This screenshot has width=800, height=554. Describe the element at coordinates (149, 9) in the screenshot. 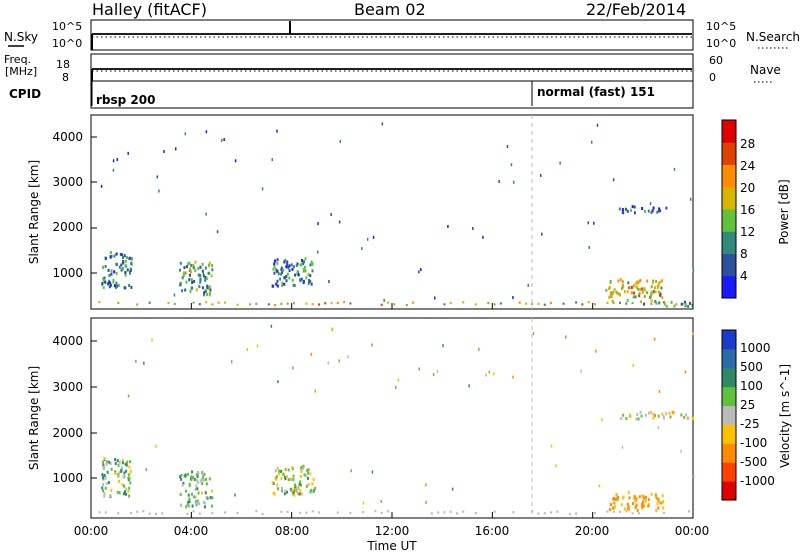

I see `station-title: Halley (fitACF)` at that location.